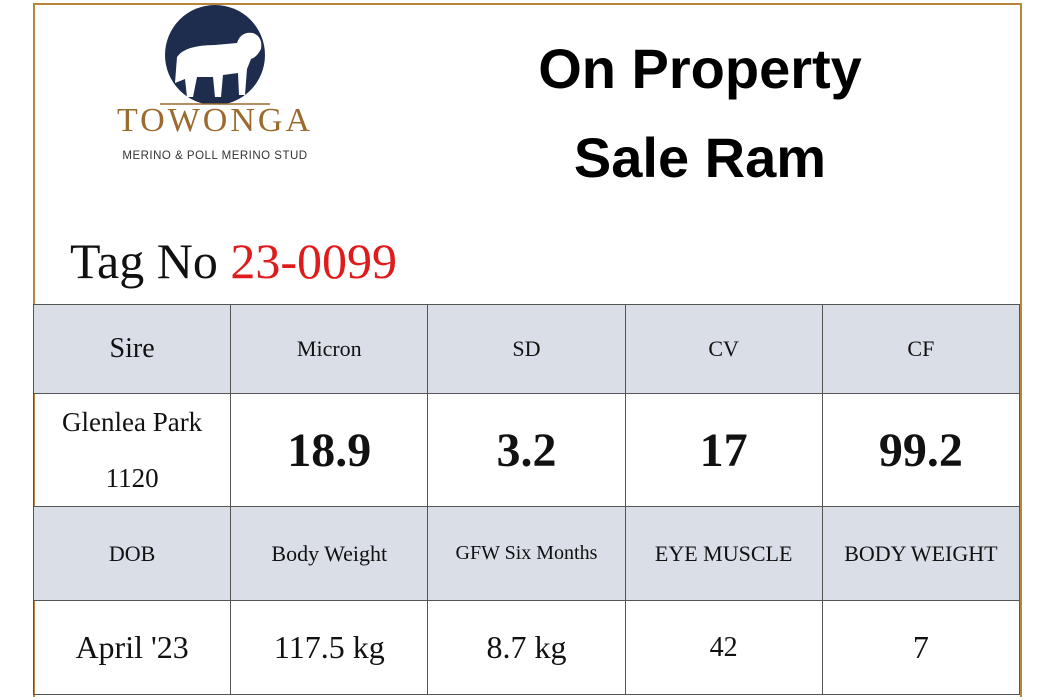 This screenshot has height=700, width=1052. What do you see at coordinates (921, 553) in the screenshot?
I see `table-cell: BODY WEIGHT` at bounding box center [921, 553].